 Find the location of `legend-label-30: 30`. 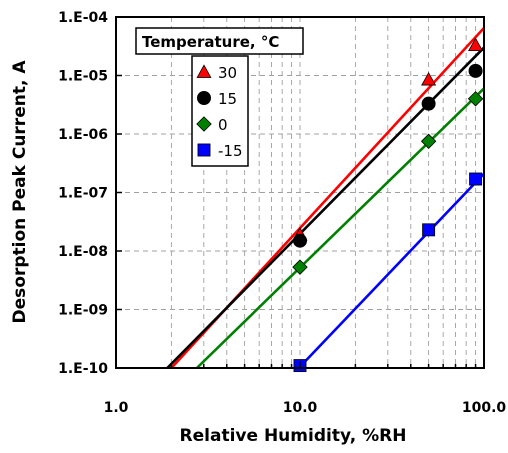

legend-label-30: 30 is located at coordinates (227, 73).